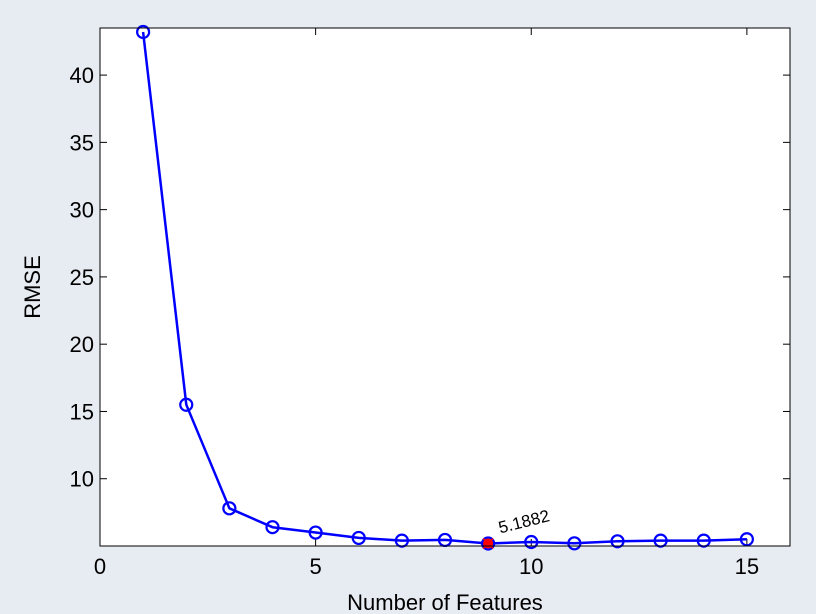  I want to click on y-tick-label: 30, so click(82, 210).